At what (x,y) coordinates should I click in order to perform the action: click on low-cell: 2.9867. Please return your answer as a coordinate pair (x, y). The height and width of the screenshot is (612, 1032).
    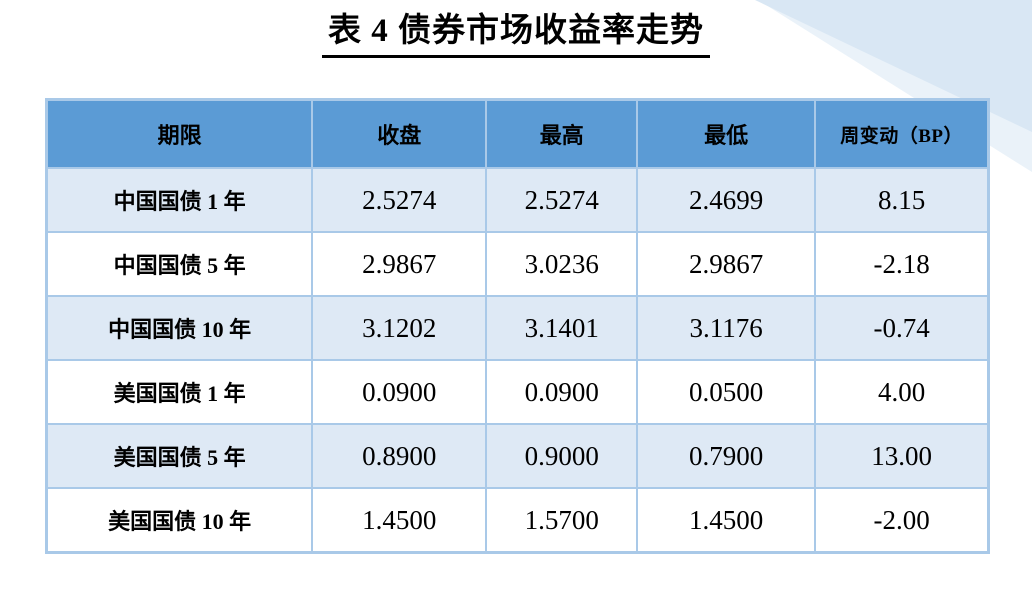
    Looking at the image, I should click on (726, 264).